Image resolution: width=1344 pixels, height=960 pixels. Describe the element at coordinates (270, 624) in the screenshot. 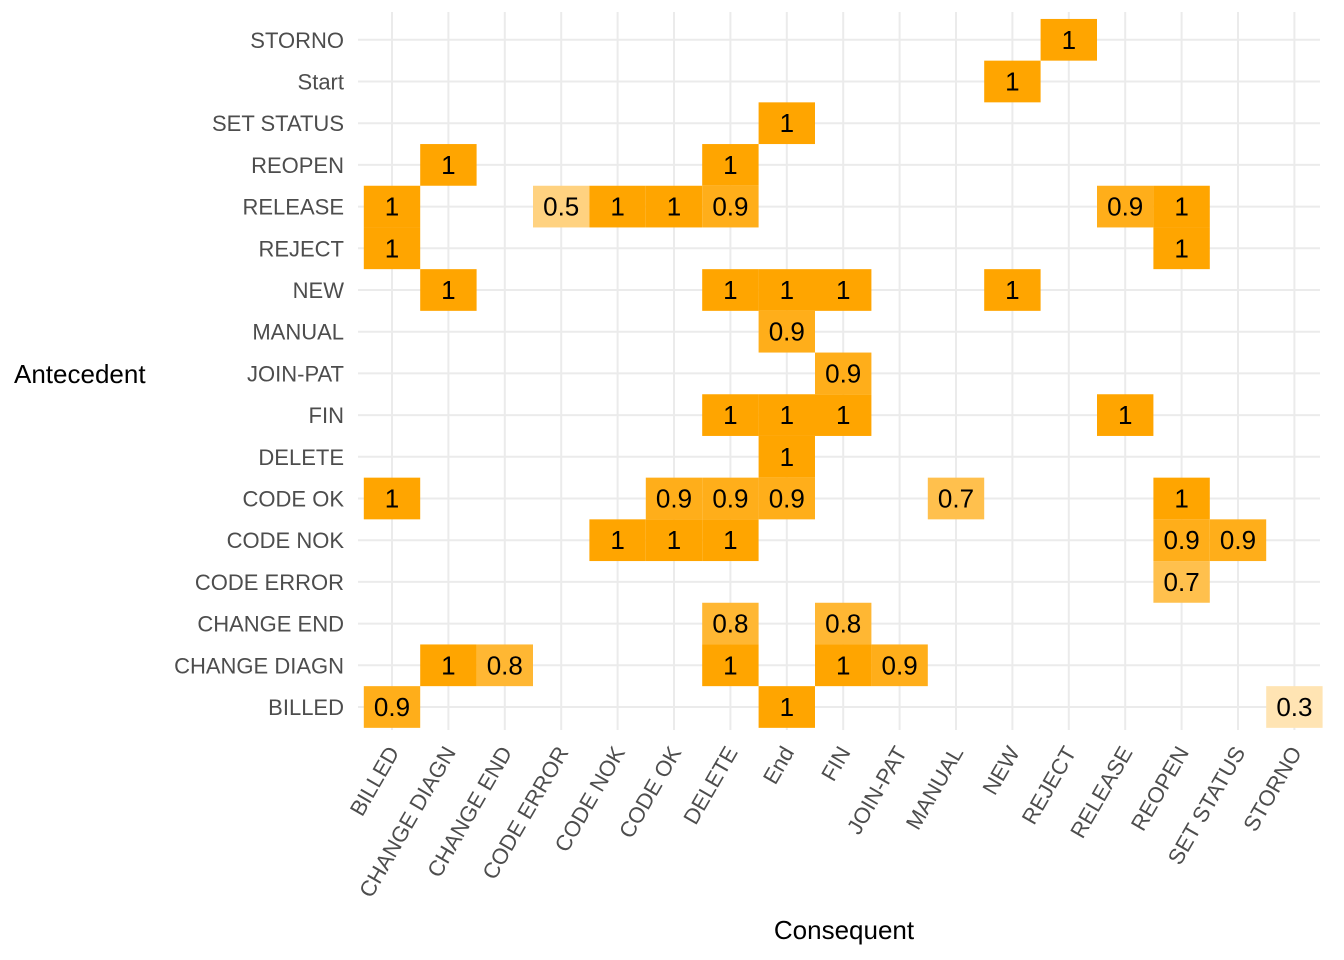

I see `y-tick-label: CHANGE END` at that location.